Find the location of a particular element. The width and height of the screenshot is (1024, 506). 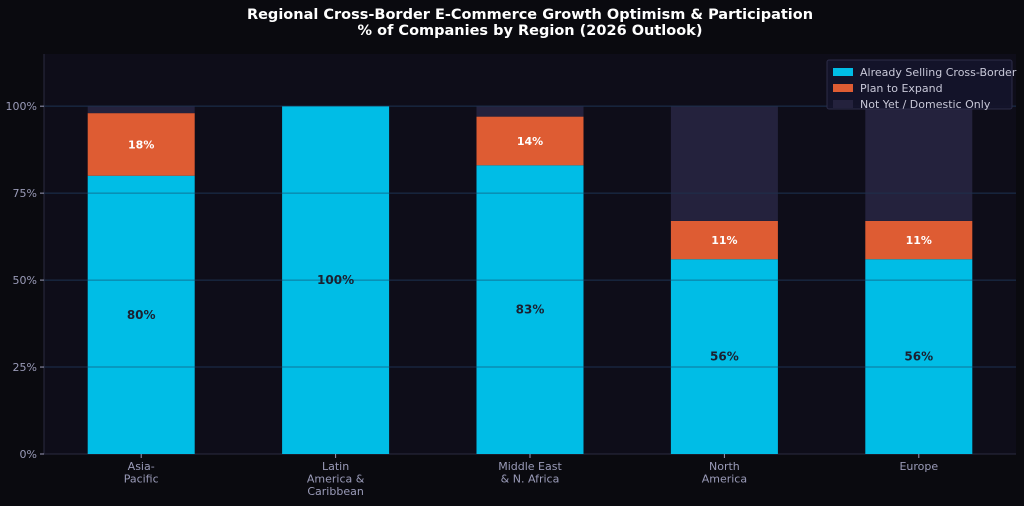

data-label-series0-cat1: 100% is located at coordinates (335, 280).